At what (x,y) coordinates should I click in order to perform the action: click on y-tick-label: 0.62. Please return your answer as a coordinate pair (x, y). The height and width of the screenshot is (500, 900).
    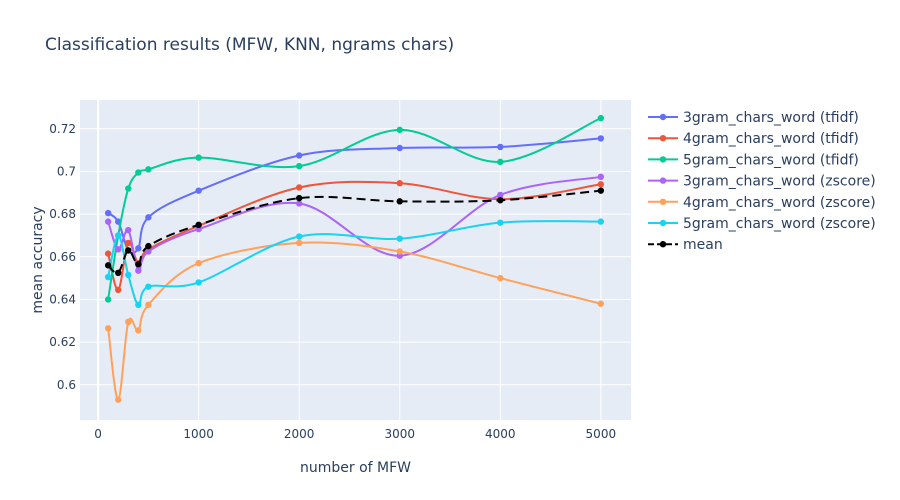
    Looking at the image, I should click on (62, 342).